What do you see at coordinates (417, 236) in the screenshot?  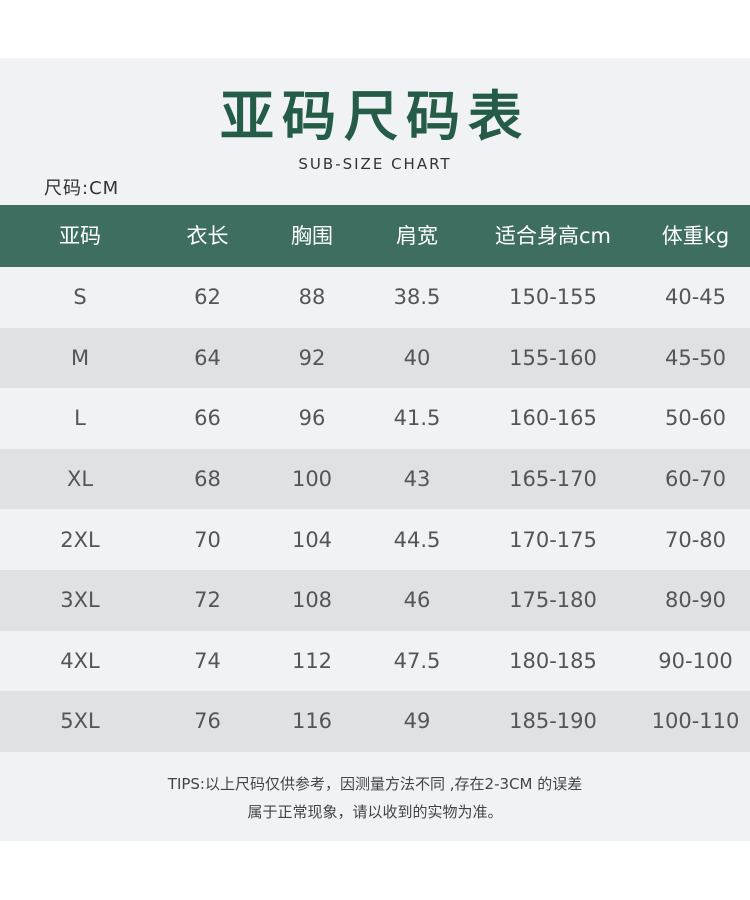 I see `column-header: 肩宽` at bounding box center [417, 236].